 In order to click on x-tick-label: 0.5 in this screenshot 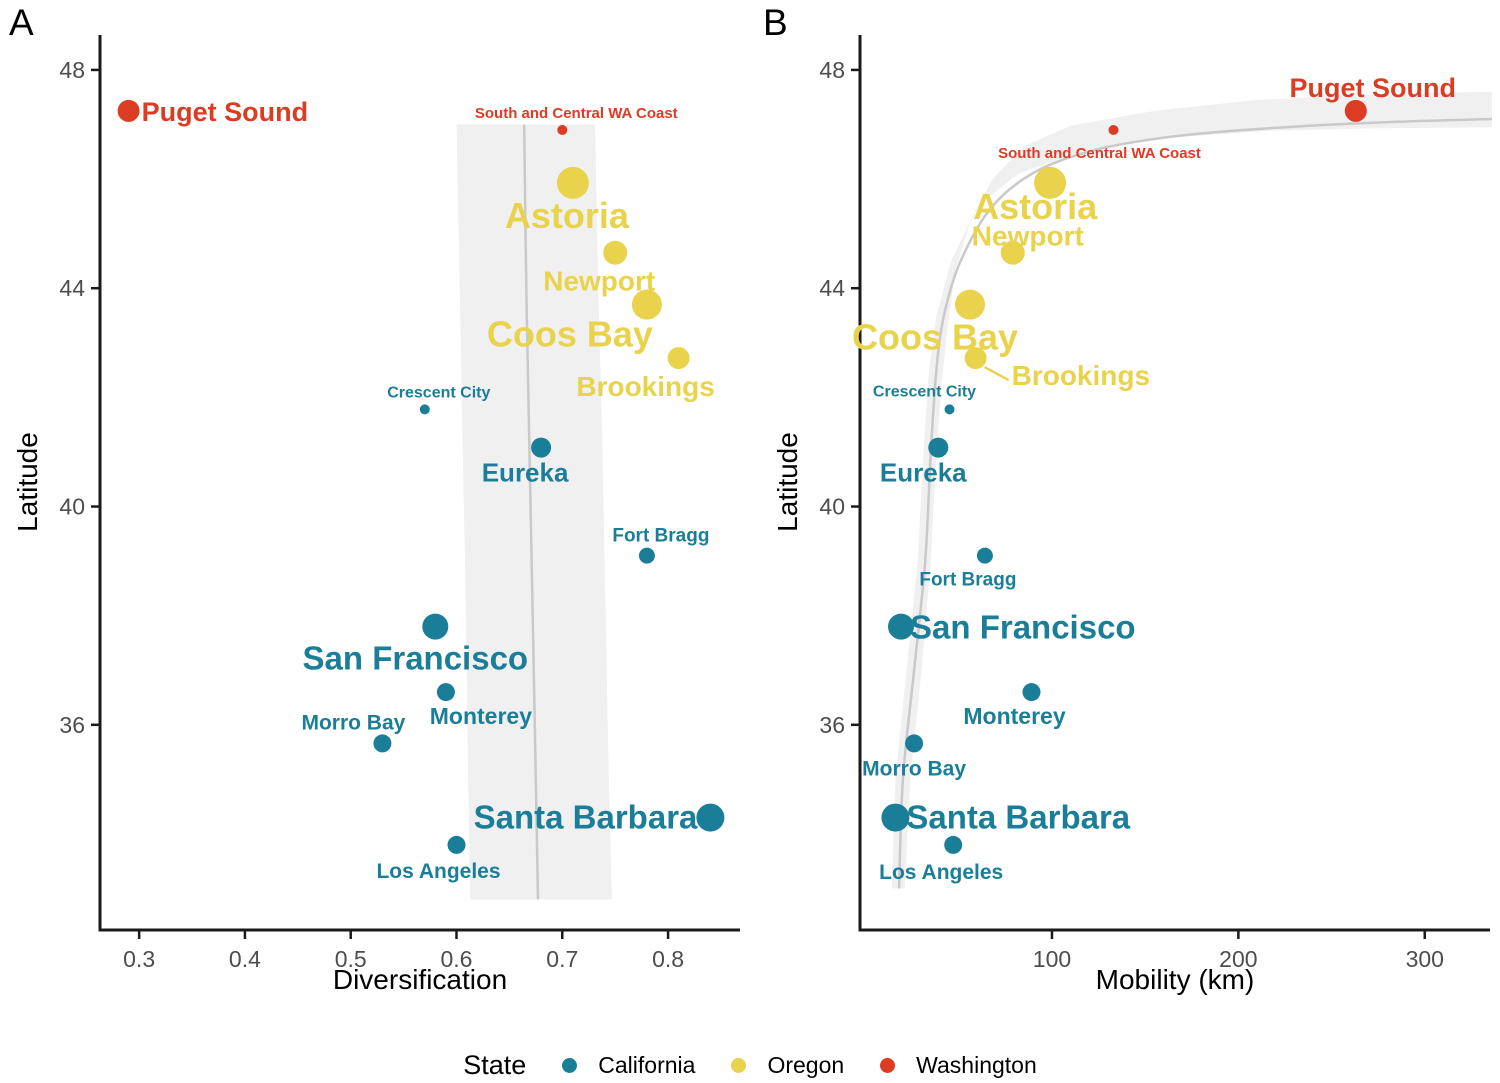, I will do `click(351, 959)`.